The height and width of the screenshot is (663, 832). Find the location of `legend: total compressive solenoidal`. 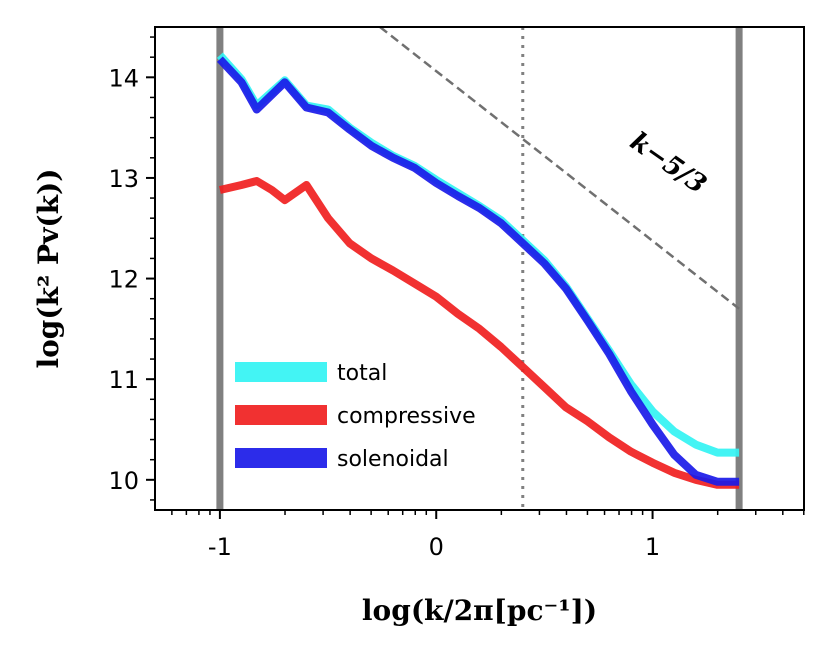

legend: total compressive solenoidal is located at coordinates (355, 416).